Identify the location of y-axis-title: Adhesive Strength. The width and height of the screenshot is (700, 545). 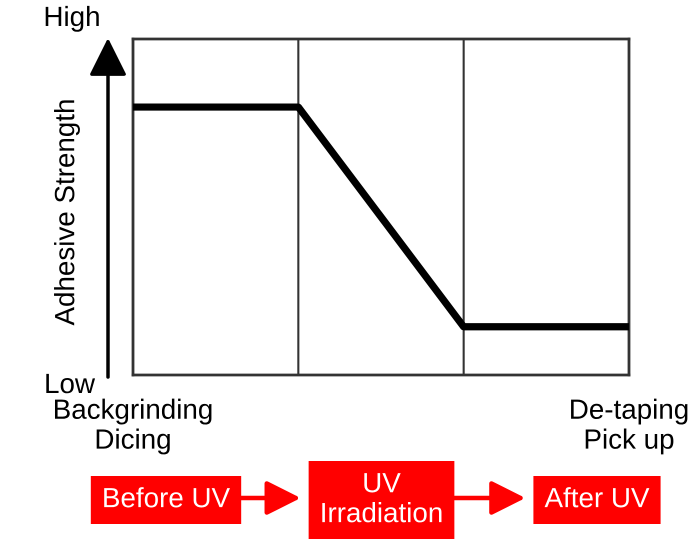
(67, 213).